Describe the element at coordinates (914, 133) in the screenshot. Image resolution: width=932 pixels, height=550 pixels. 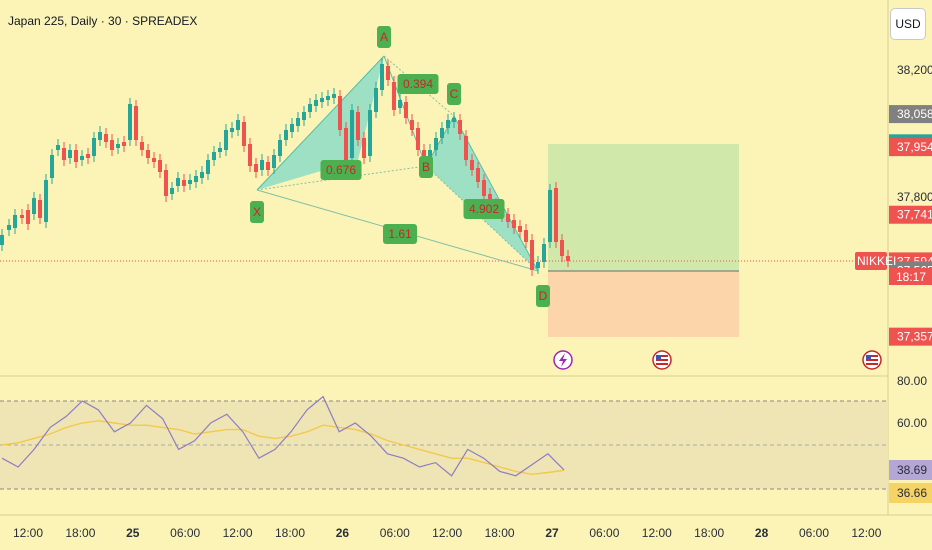
I see `price-axis: 38,200 37,800` at that location.